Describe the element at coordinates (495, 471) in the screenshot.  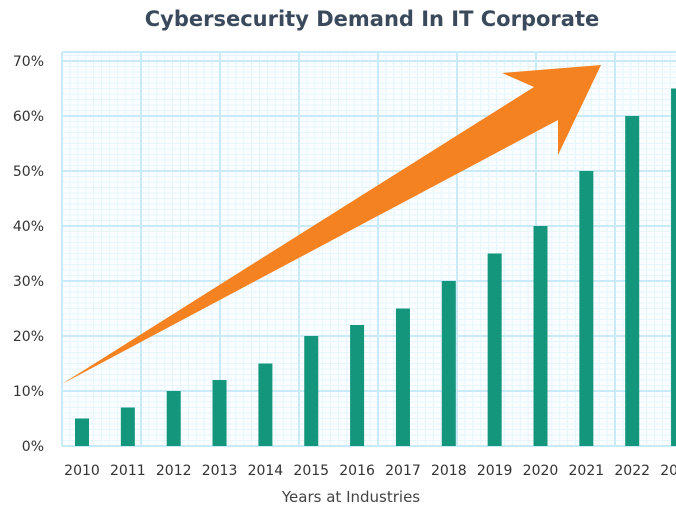
I see `x-tick-label: 2019` at that location.